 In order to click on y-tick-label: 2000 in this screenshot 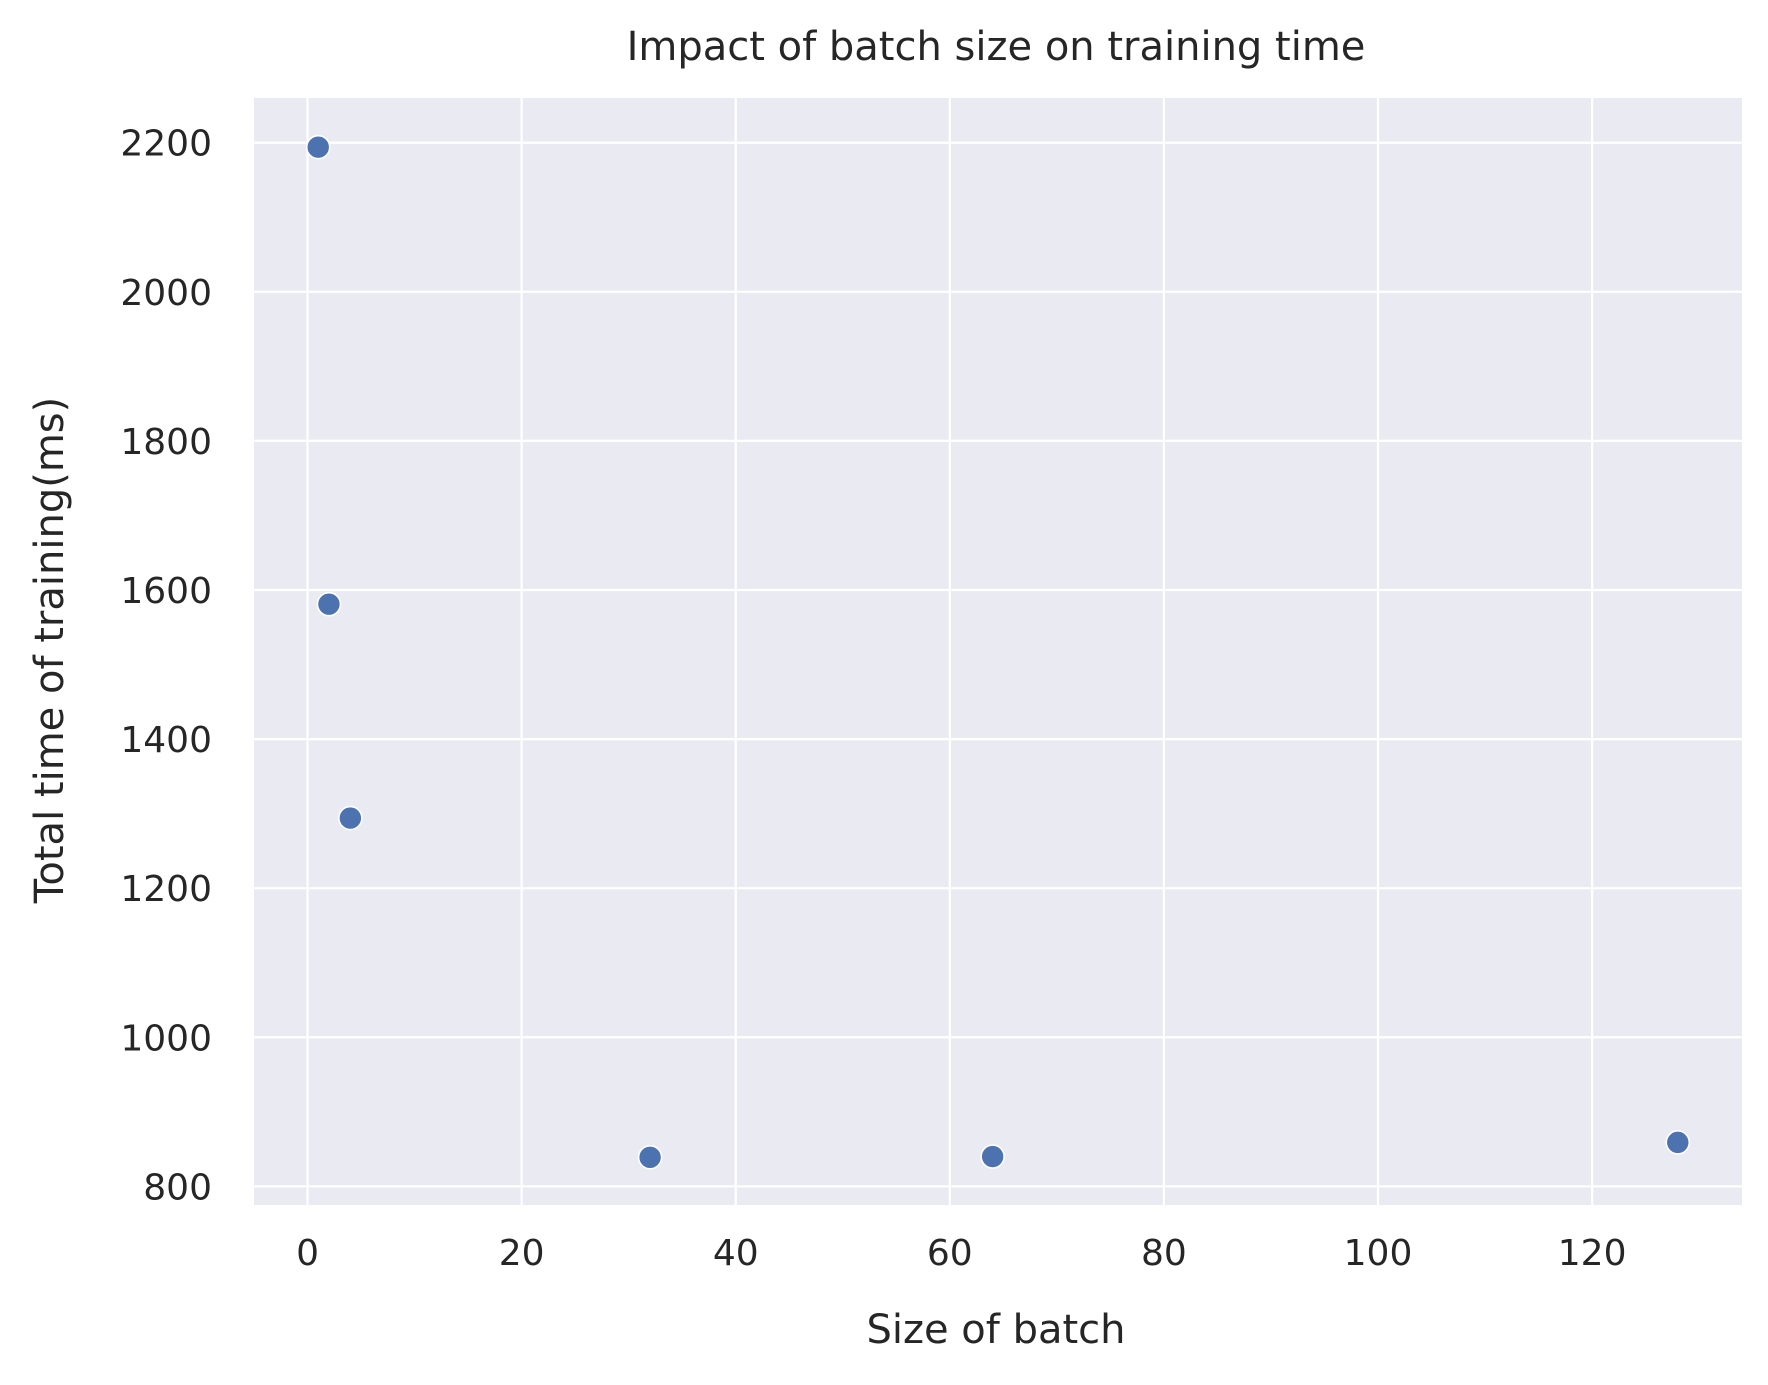, I will do `click(166, 293)`.